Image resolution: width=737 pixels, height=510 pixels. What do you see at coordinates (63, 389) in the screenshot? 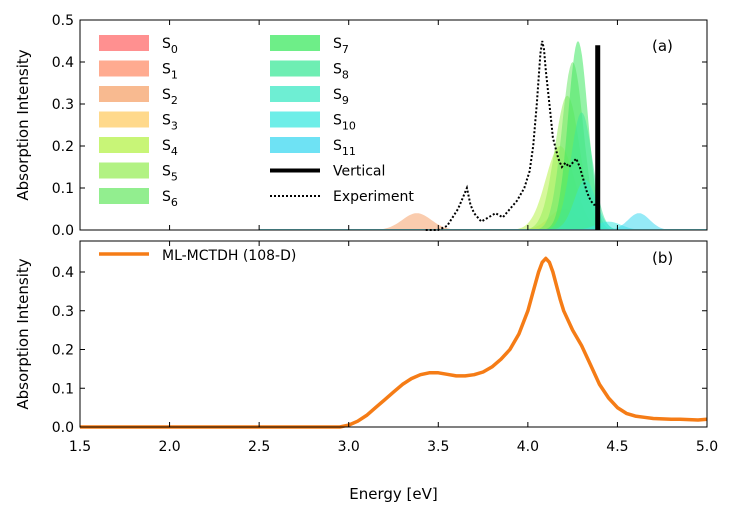
I see `b-ytick-label: 0.1` at bounding box center [63, 389].